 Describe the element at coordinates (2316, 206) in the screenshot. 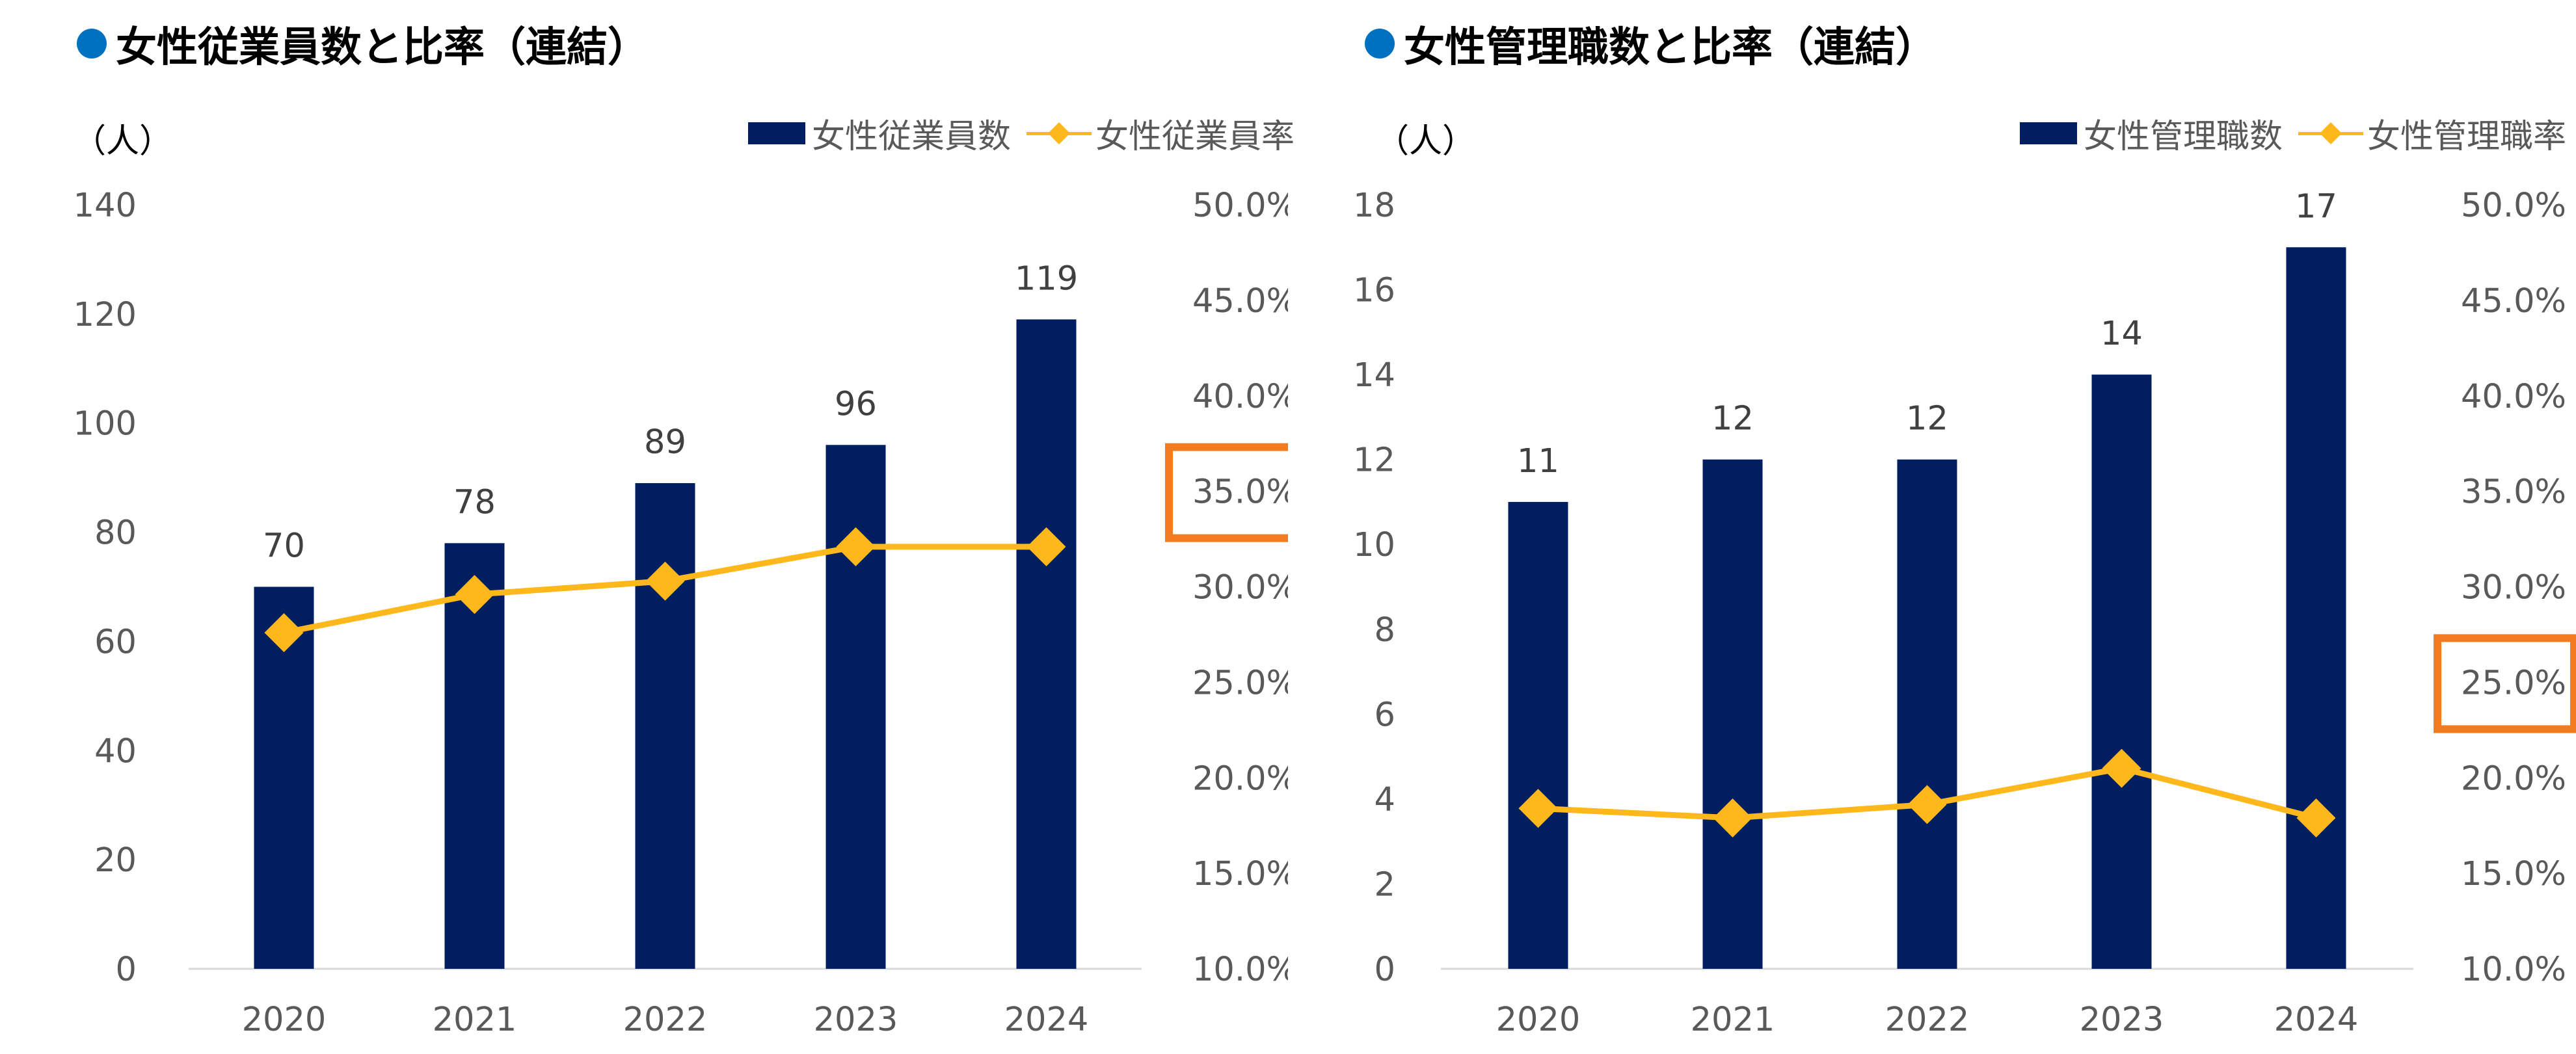

I see `data-label: 17` at that location.